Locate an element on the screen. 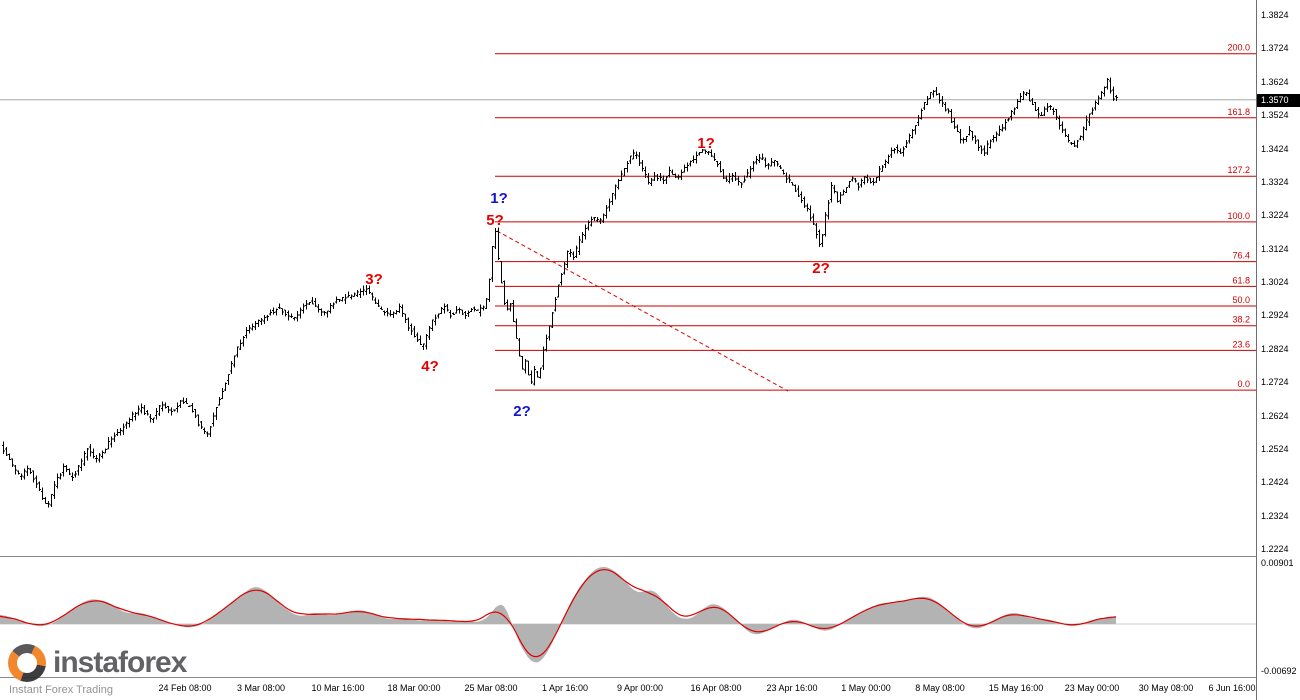 This screenshot has height=700, width=1300. time-axis-label: 1 Apr 16:00 is located at coordinates (565, 688).